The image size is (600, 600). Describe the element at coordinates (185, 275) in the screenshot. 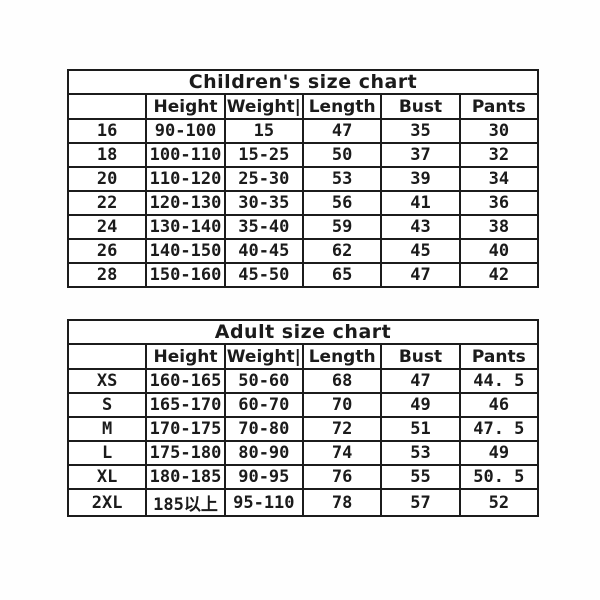

I see `value-cell: 150-160` at that location.